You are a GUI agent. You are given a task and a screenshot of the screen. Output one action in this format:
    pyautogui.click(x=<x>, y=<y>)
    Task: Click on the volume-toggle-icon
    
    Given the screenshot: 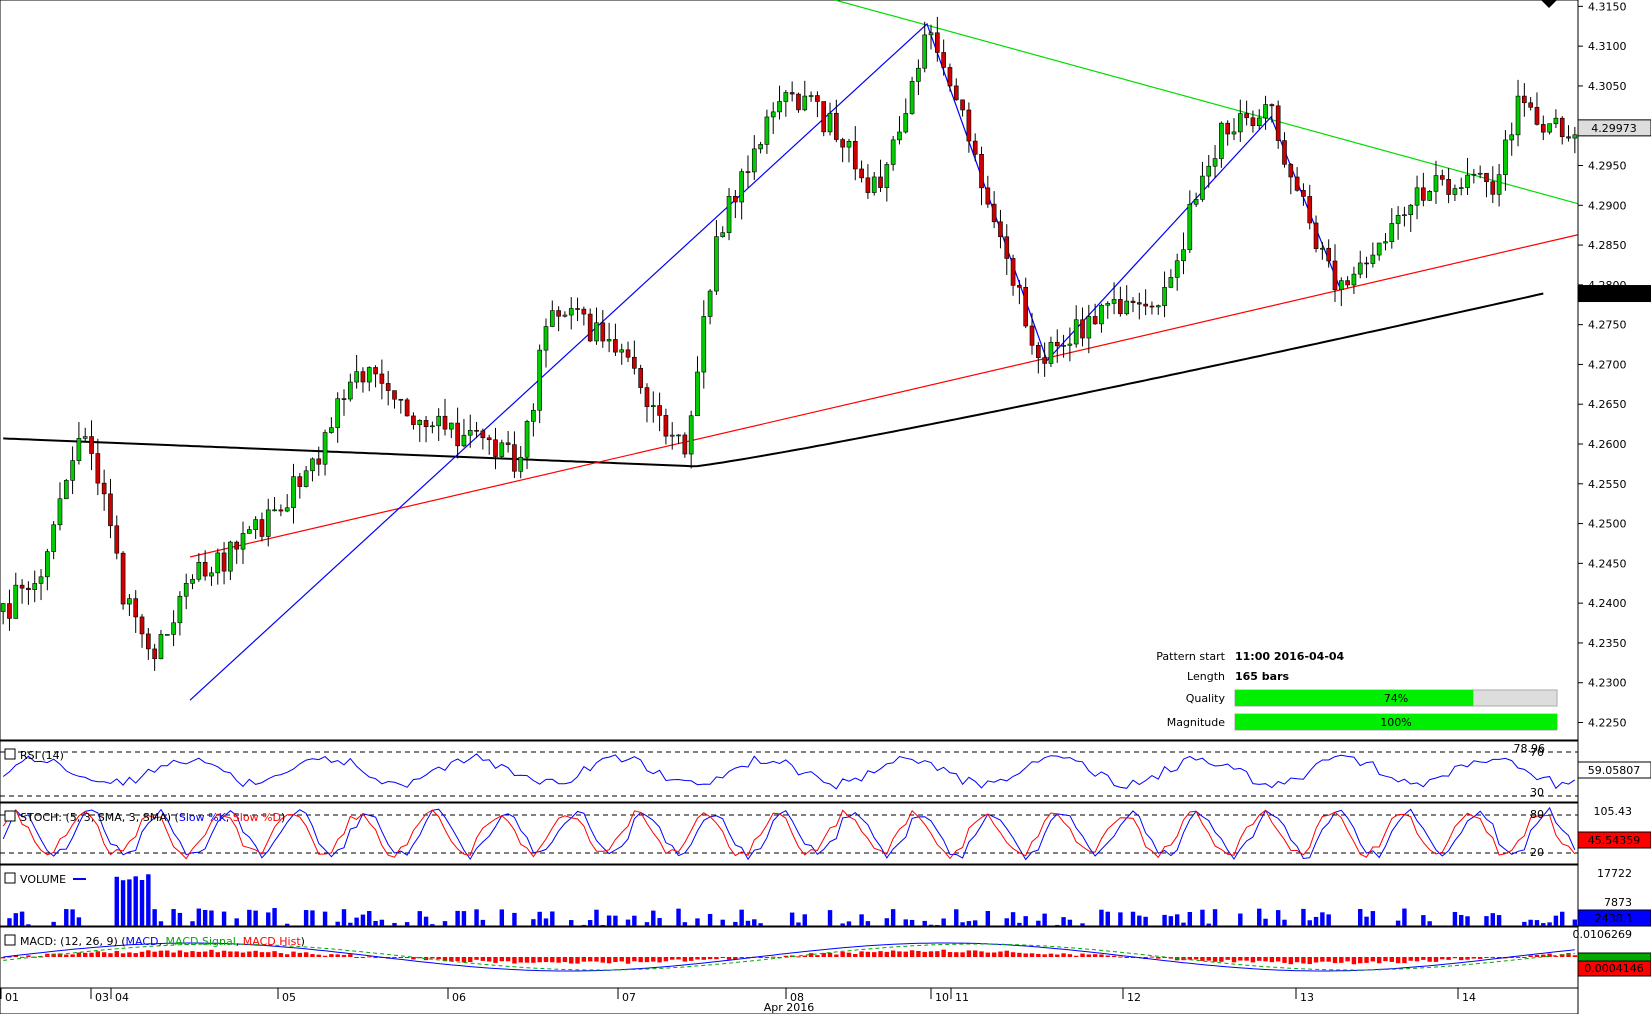 What is the action you would take?
    pyautogui.click(x=10, y=878)
    